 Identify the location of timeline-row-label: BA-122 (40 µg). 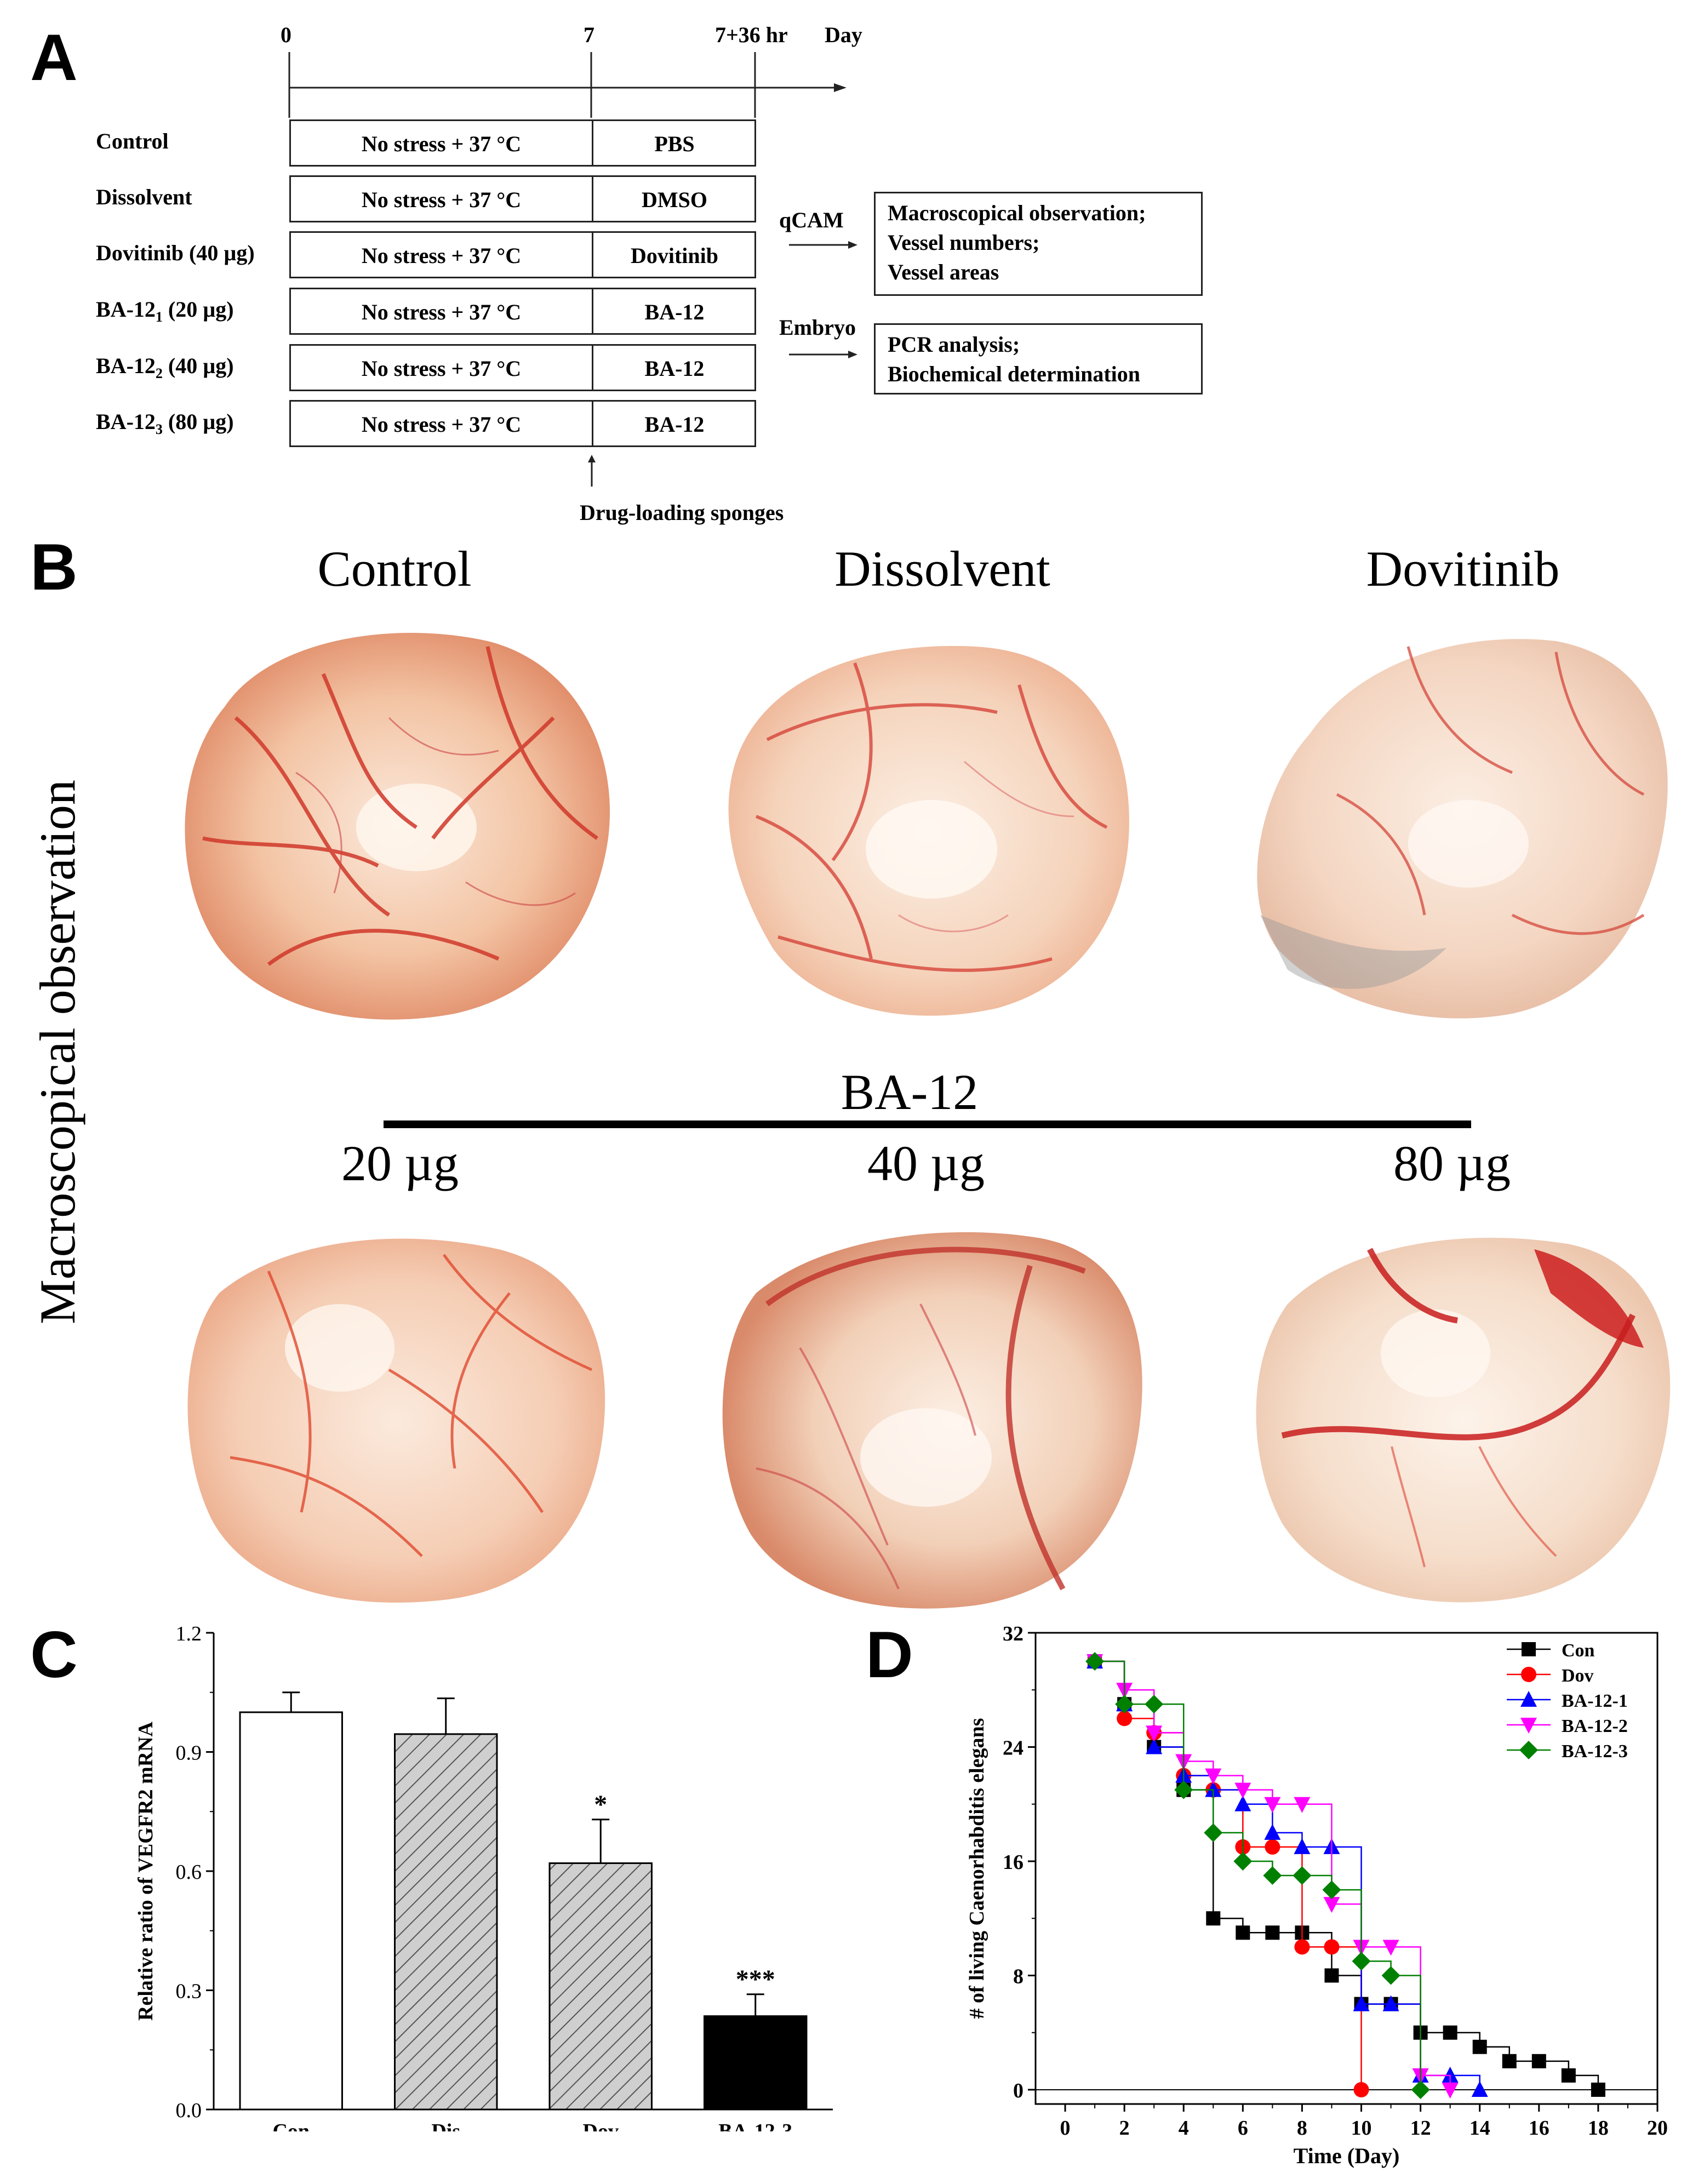
(165, 367).